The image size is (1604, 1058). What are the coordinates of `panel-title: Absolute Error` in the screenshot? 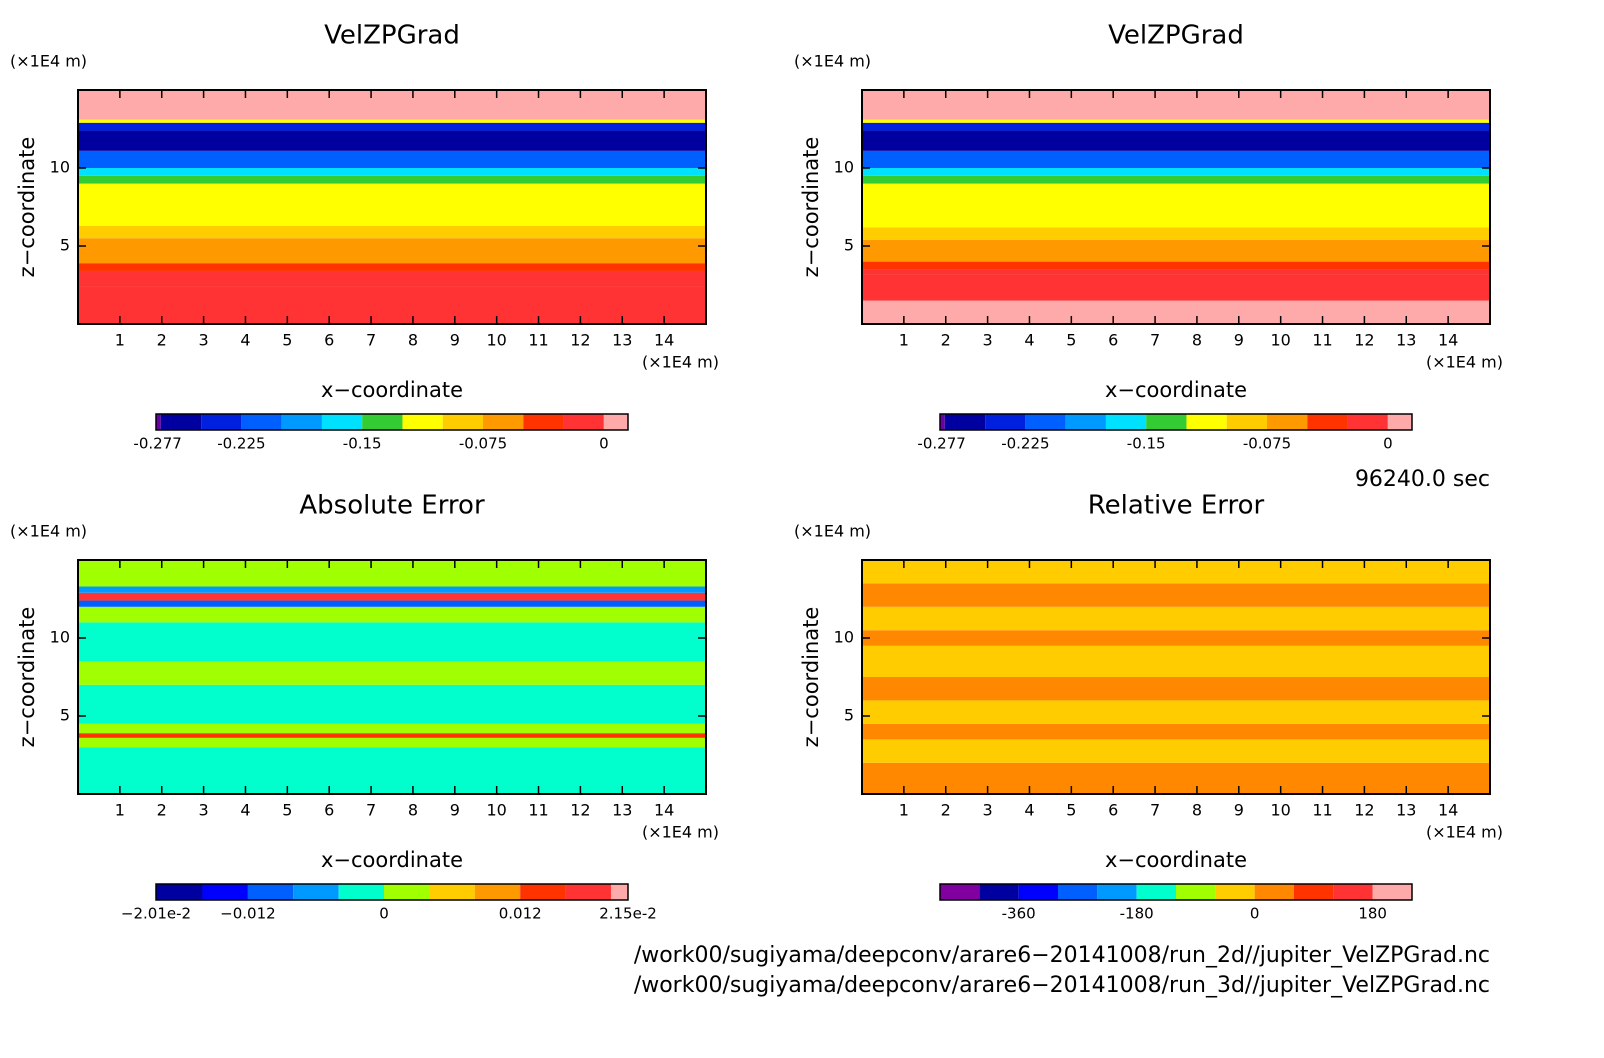 It's located at (392, 506).